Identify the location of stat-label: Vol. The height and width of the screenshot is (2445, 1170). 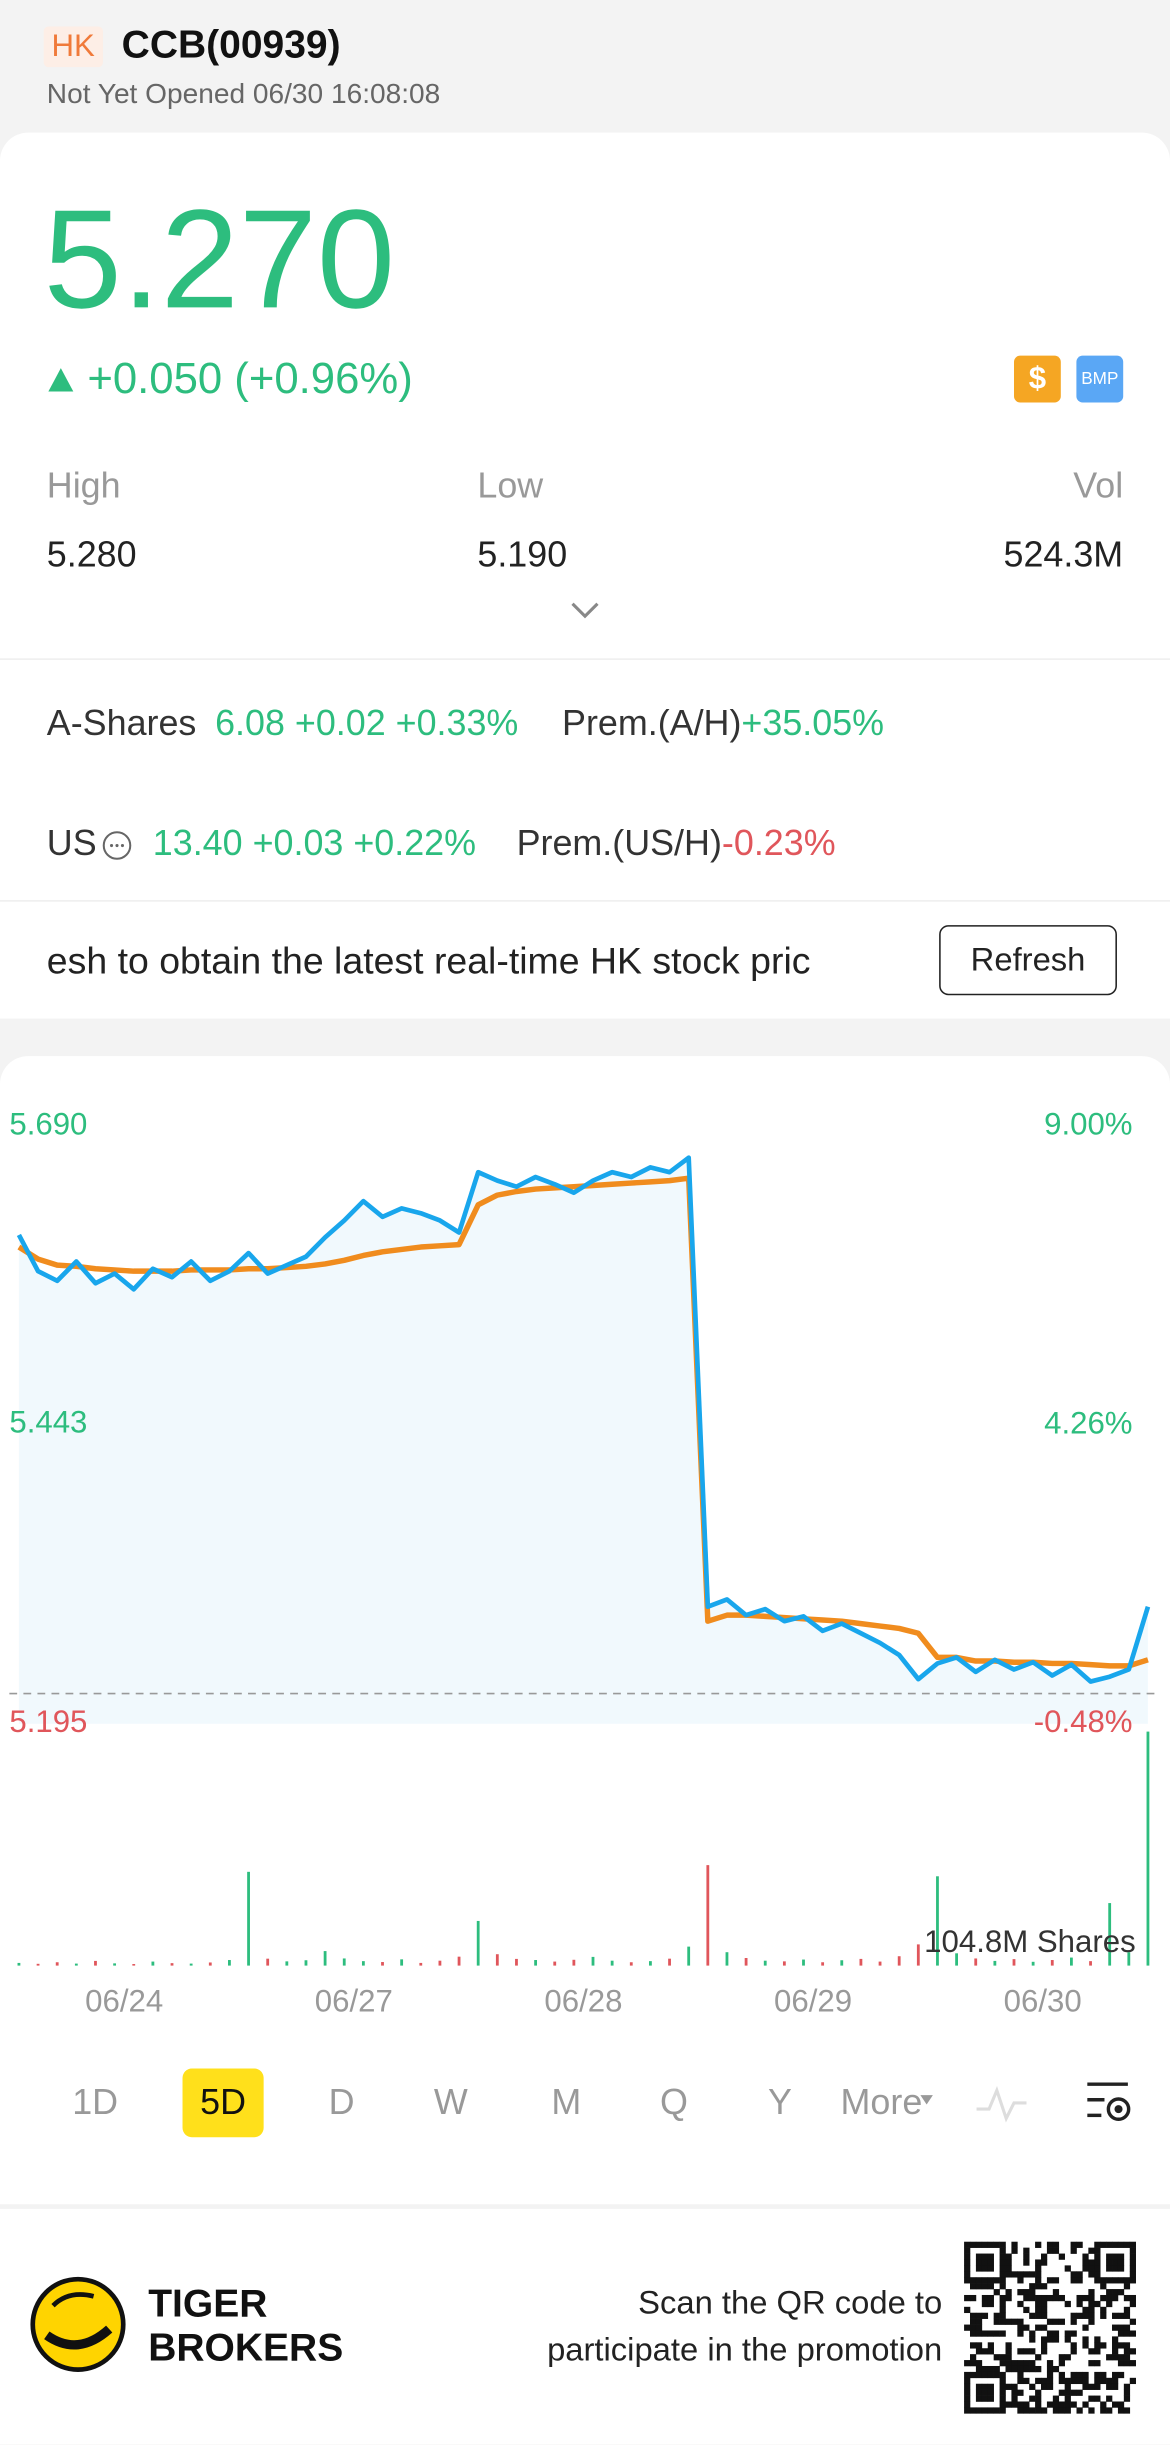
(1098, 485).